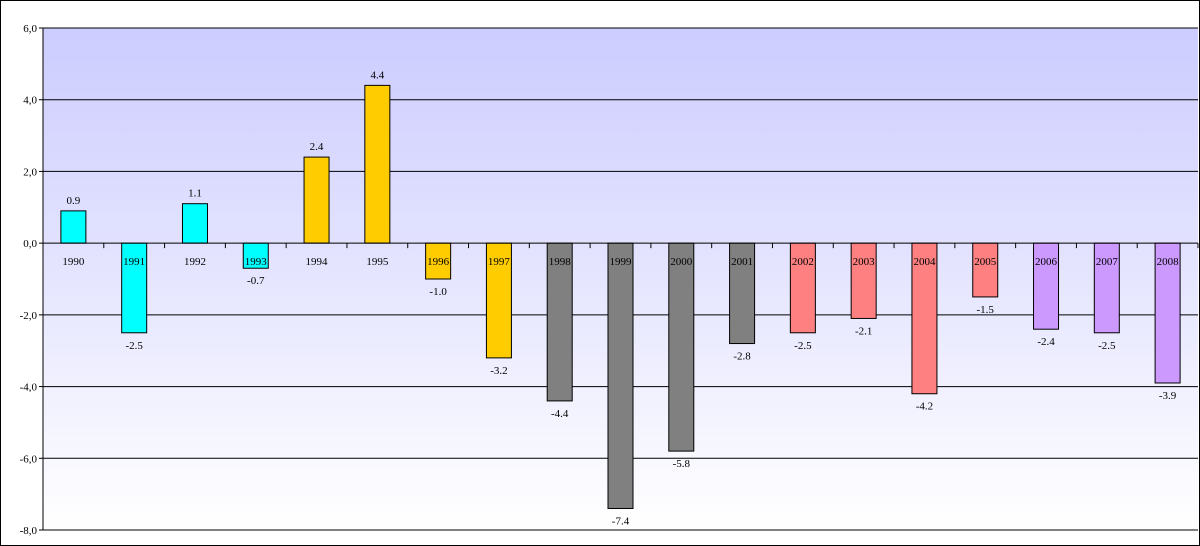  Describe the element at coordinates (986, 310) in the screenshot. I see `data-label: -1.5` at that location.